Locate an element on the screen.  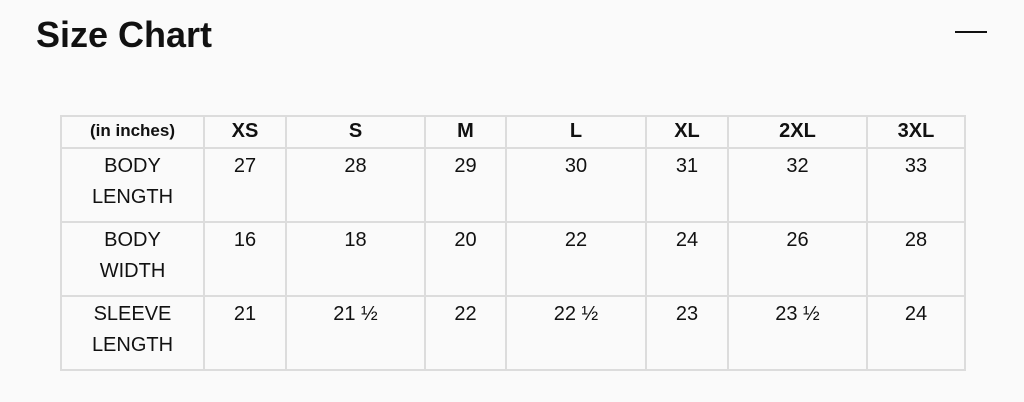
table-cell: 23 is located at coordinates (687, 333).